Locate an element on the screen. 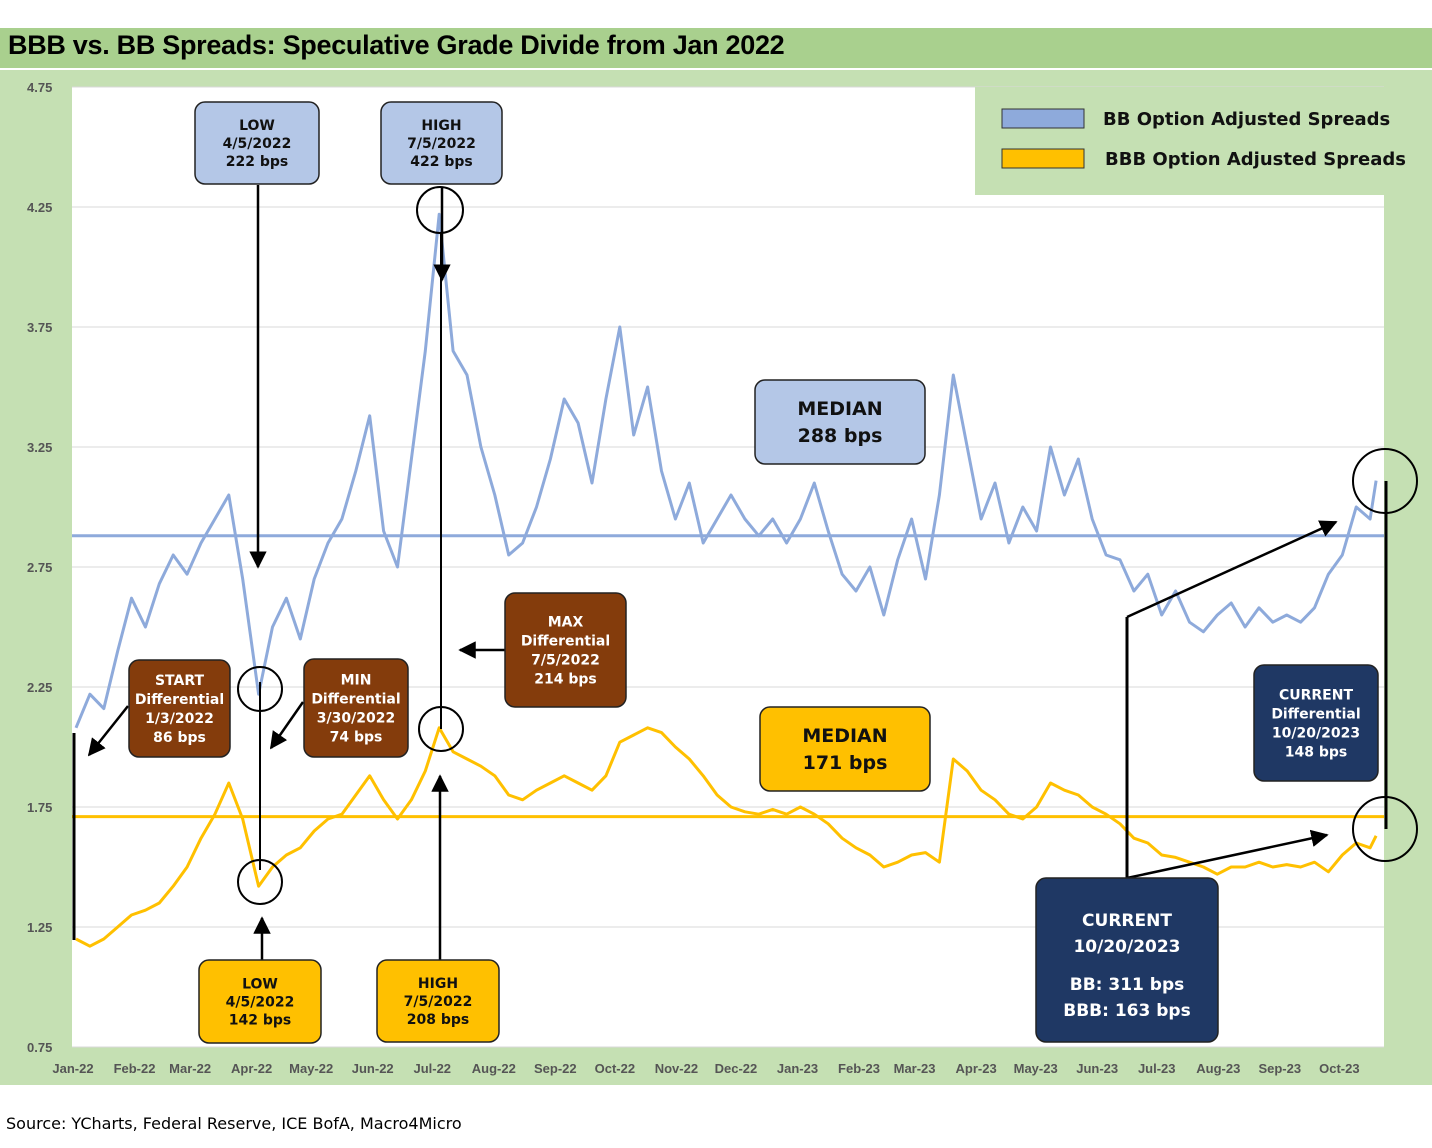 The width and height of the screenshot is (1432, 1148). x-tick-label: May-23 is located at coordinates (1036, 1068).